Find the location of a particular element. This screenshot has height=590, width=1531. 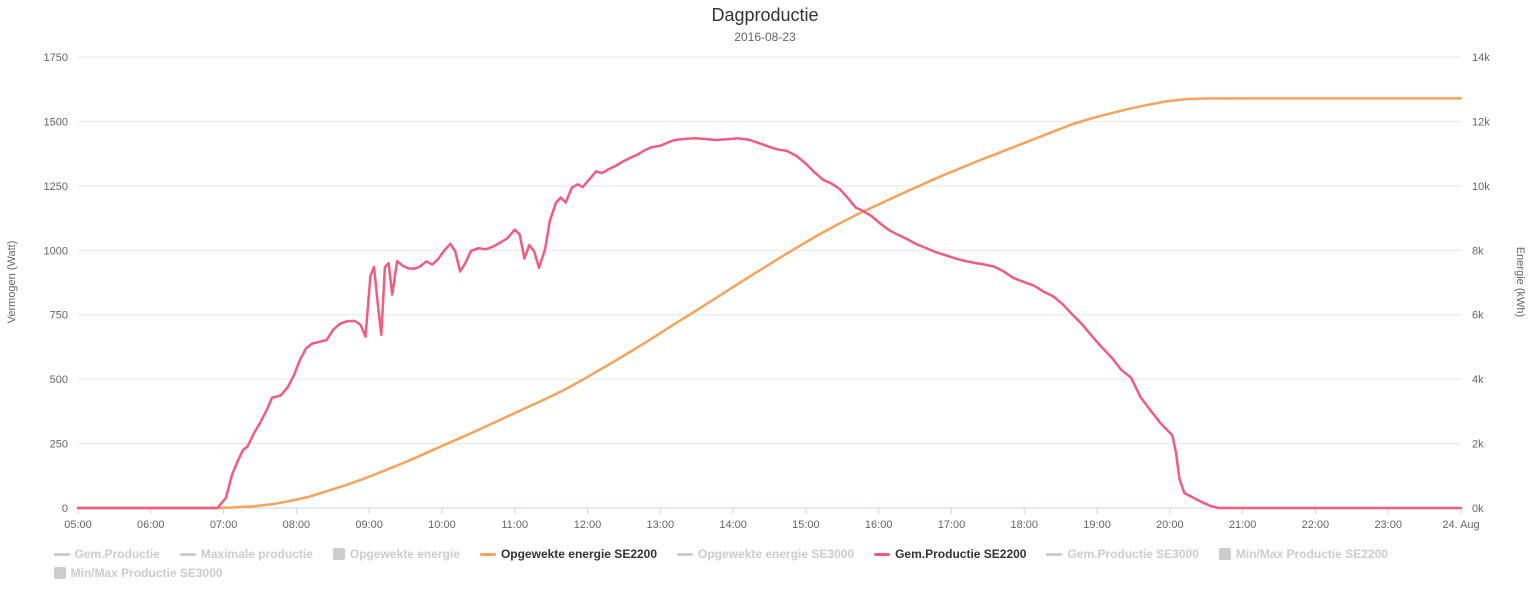

x-axis-label: 10:00 is located at coordinates (442, 525).